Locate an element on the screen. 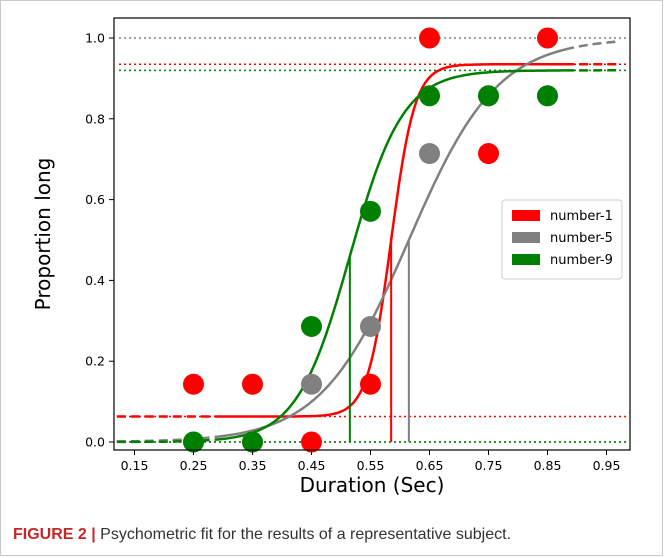 This screenshot has width=665, height=558. x-tick-label: 0.65 is located at coordinates (430, 465).